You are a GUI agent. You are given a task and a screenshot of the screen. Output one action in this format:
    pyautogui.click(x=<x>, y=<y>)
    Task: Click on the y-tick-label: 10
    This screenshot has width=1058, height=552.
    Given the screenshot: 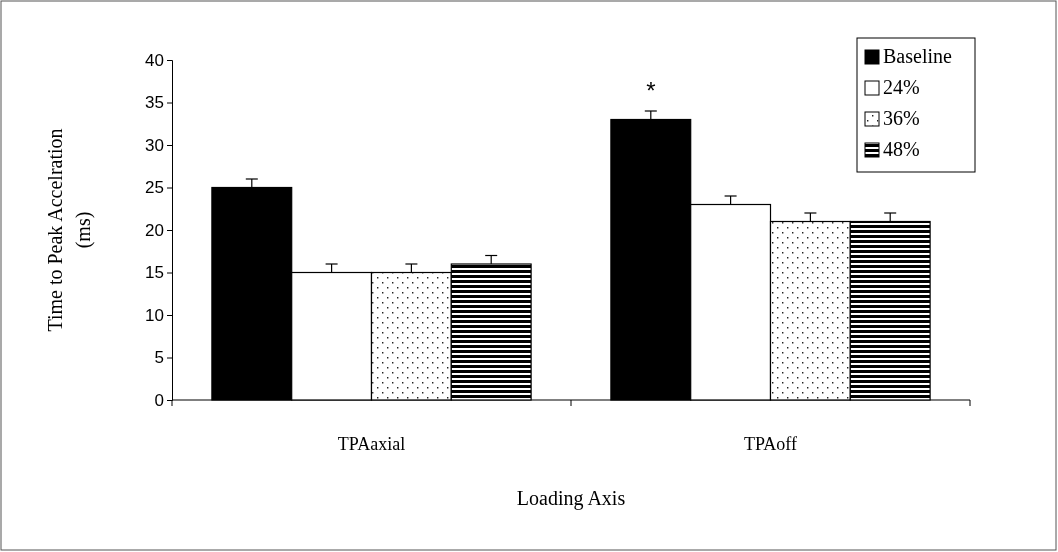 What is the action you would take?
    pyautogui.click(x=154, y=315)
    